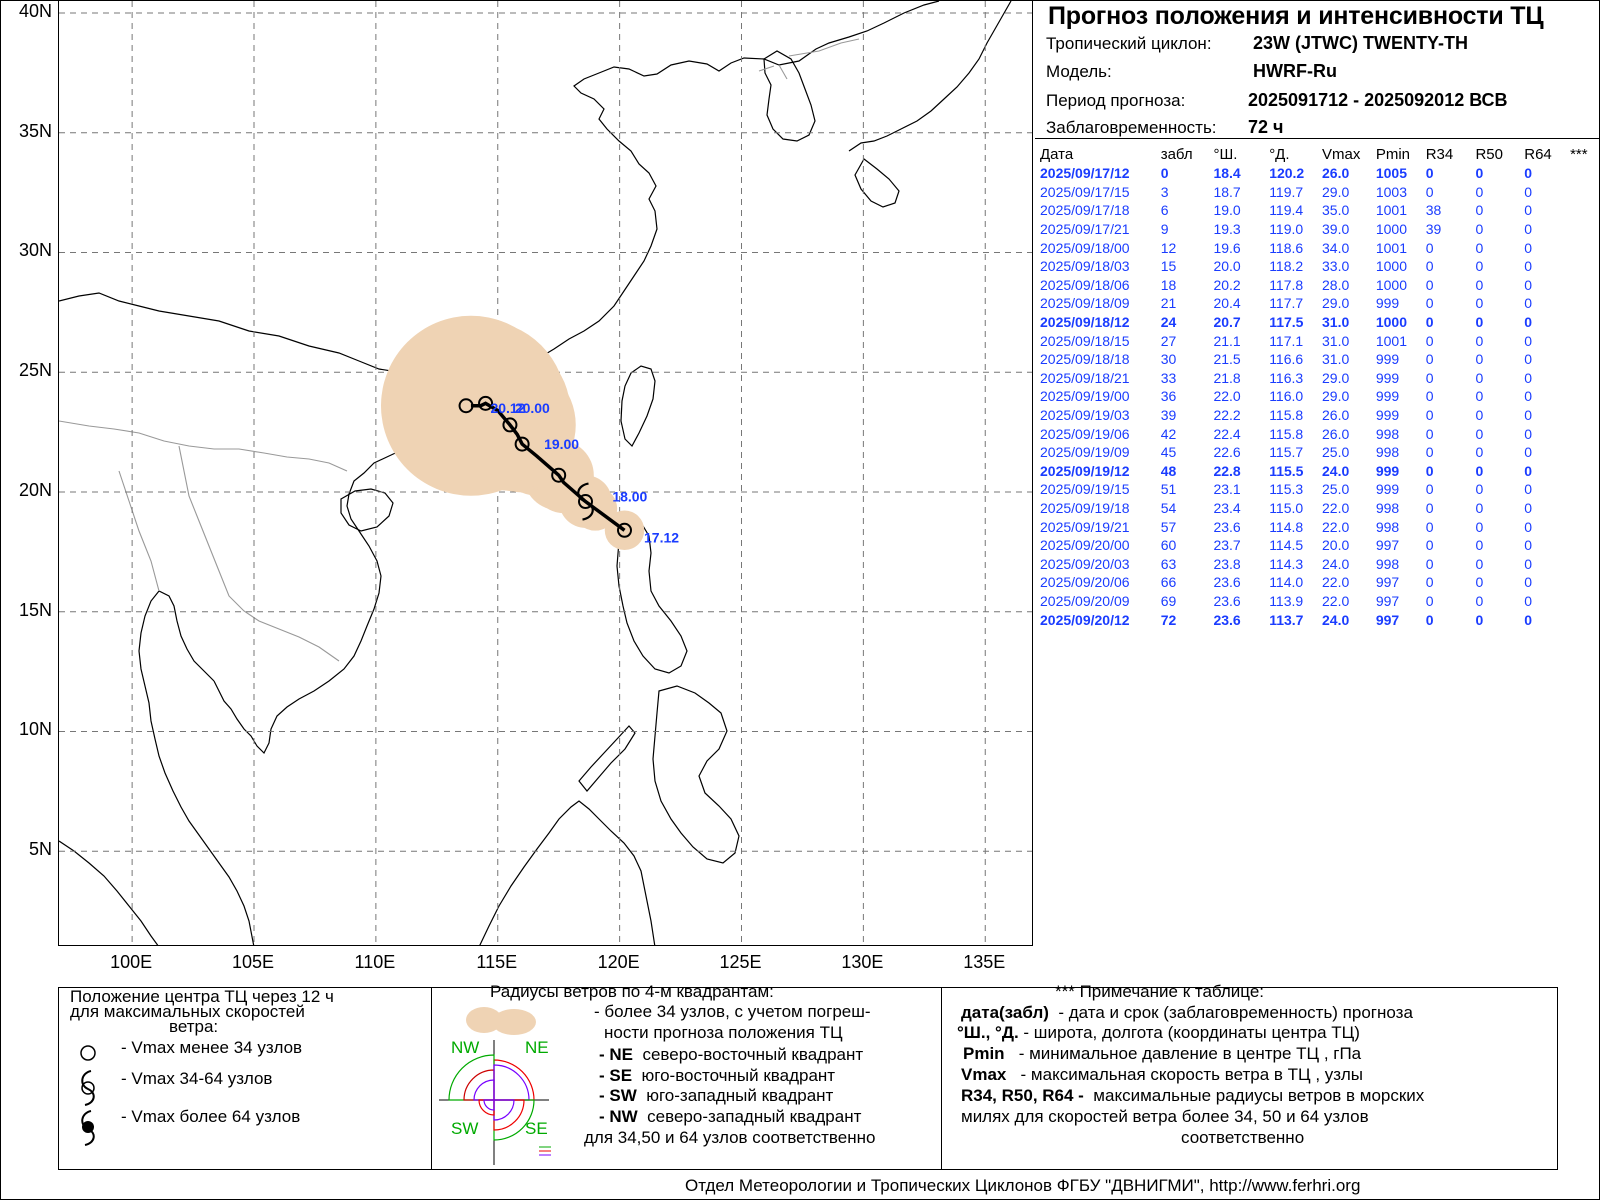  What do you see at coordinates (1168, 247) in the screenshot?
I see `table-cell: 12` at bounding box center [1168, 247].